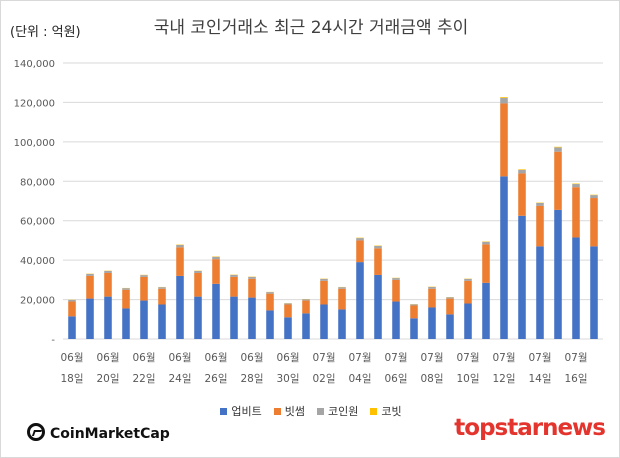 The height and width of the screenshot is (458, 620). I want to click on y-tick-label: 120,000, so click(34, 103).